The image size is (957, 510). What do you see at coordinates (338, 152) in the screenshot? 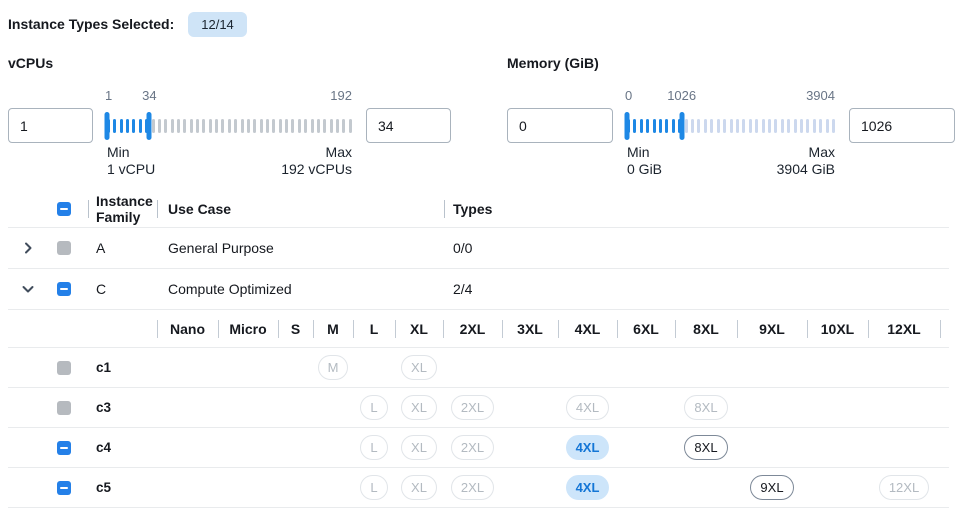
I see `max-label: Max` at bounding box center [338, 152].